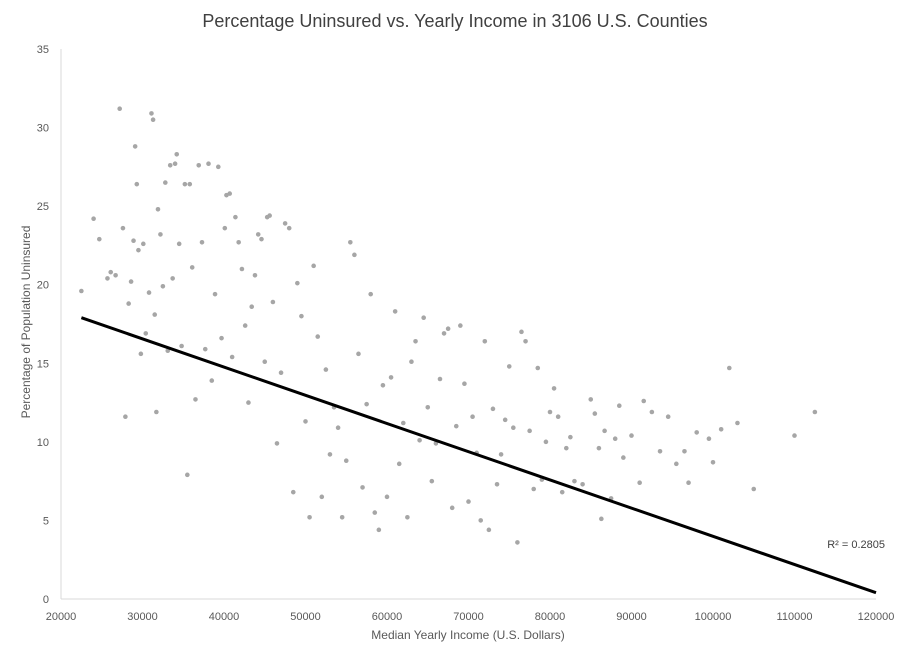 The height and width of the screenshot is (660, 910). Describe the element at coordinates (43, 286) in the screenshot. I see `y-tick-label: 20` at that location.